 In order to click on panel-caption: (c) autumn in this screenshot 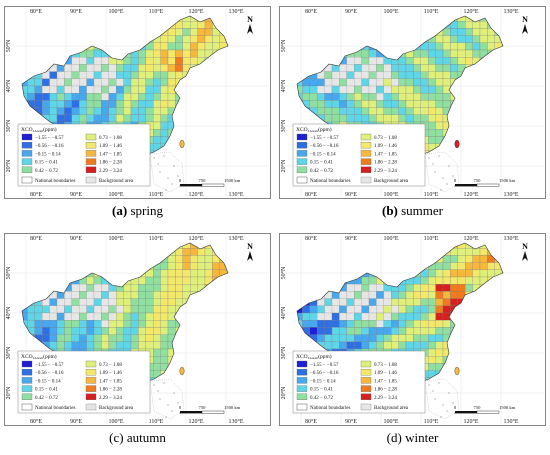, I will do `click(137, 437)`.